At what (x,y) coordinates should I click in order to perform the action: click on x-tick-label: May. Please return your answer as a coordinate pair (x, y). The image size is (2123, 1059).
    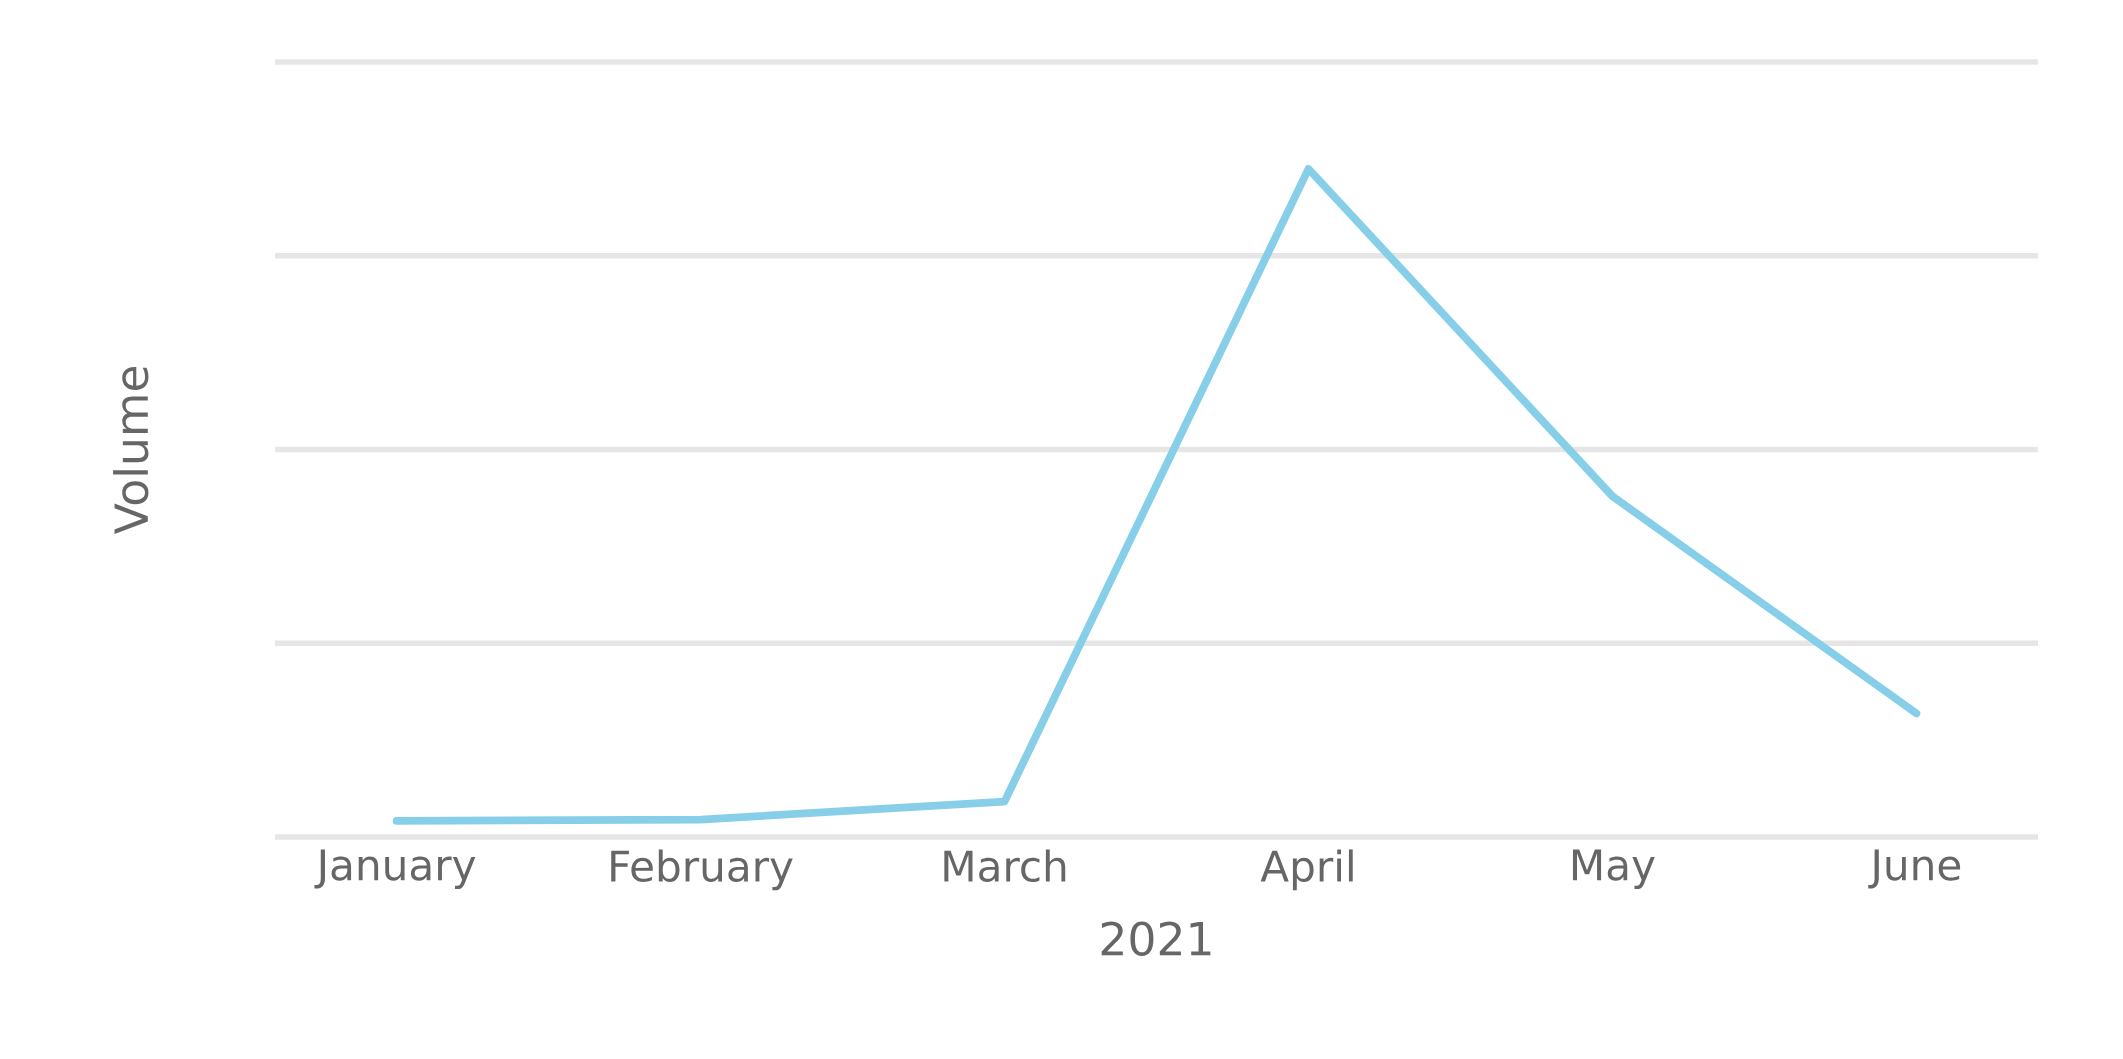
    Looking at the image, I should click on (1613, 869).